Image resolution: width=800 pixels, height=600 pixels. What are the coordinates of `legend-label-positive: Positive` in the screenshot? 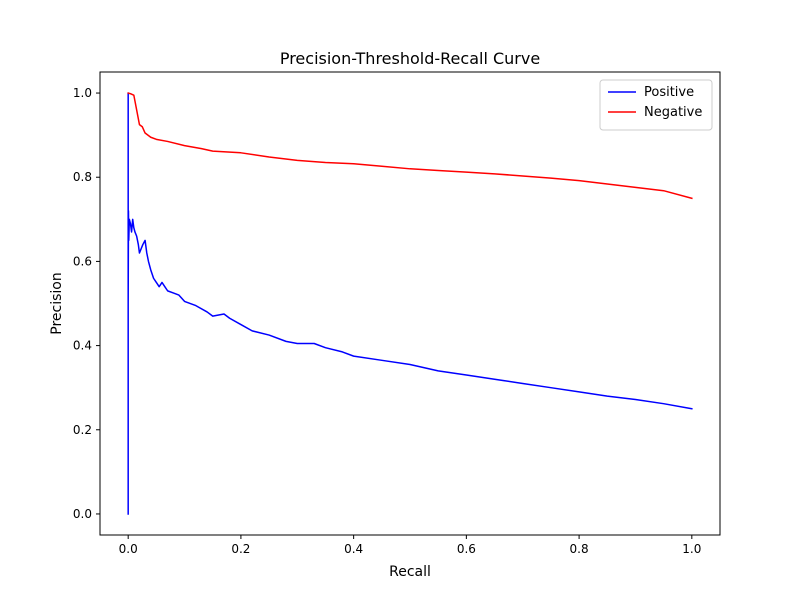 It's located at (669, 92).